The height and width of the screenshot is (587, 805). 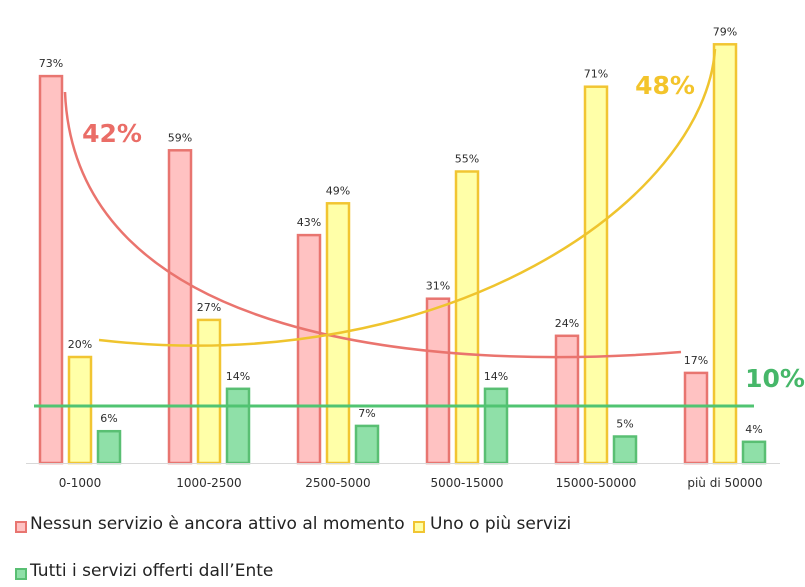 What do you see at coordinates (51, 63) in the screenshot?
I see `data-label-0-1000-series-1: 73%` at bounding box center [51, 63].